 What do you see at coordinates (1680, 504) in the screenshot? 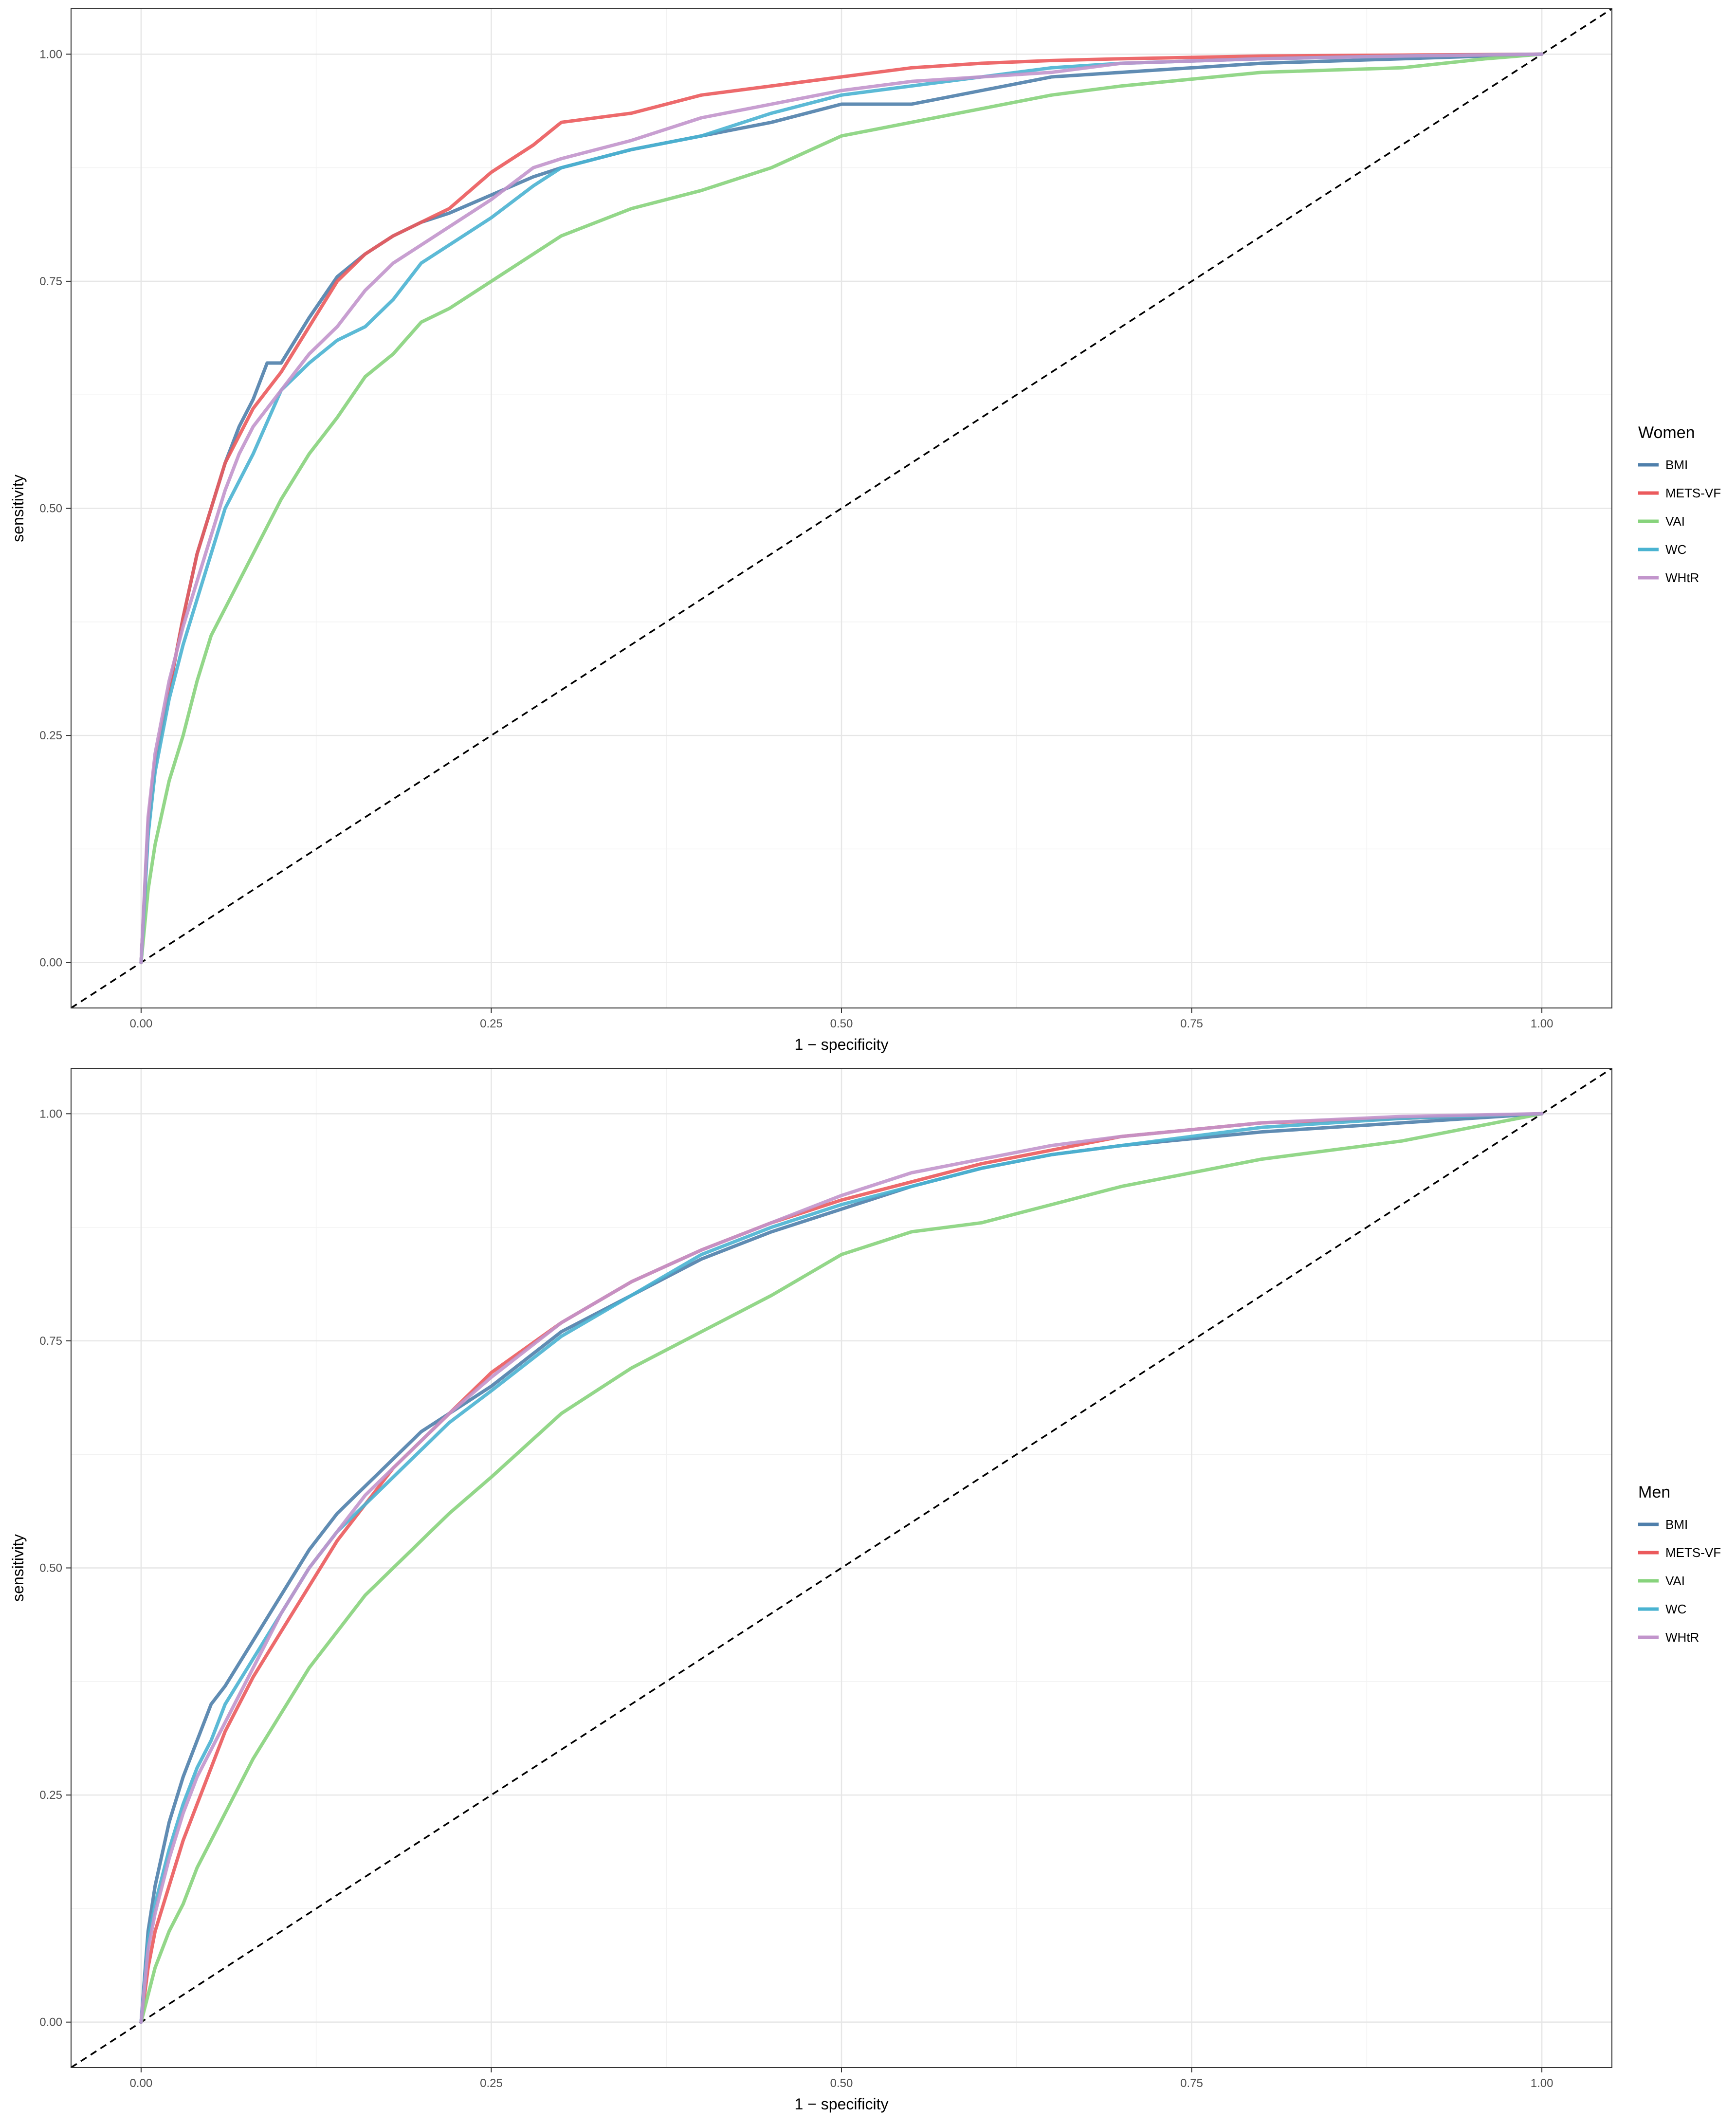
I see `legend: Women BMI METS-VF VAI WC WHtR` at bounding box center [1680, 504].